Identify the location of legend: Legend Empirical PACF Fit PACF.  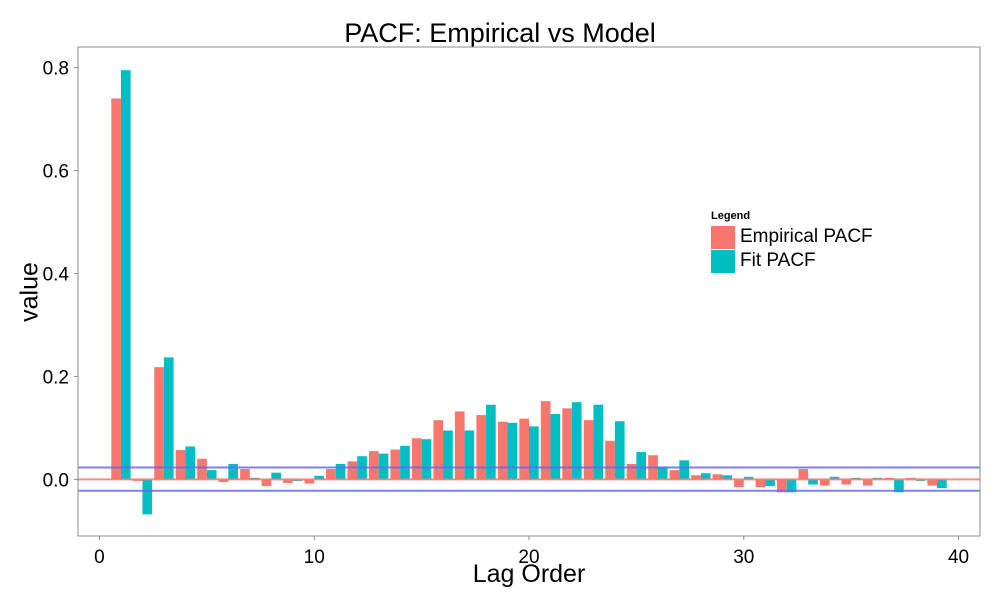
(792, 241).